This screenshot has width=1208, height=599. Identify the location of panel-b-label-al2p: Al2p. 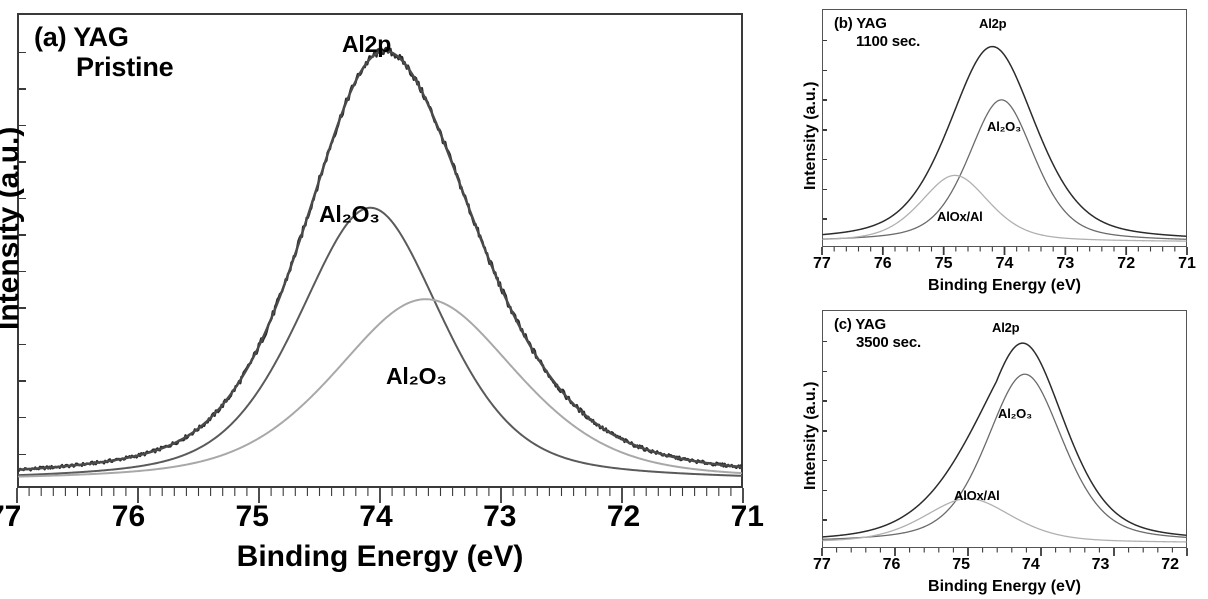
(993, 23).